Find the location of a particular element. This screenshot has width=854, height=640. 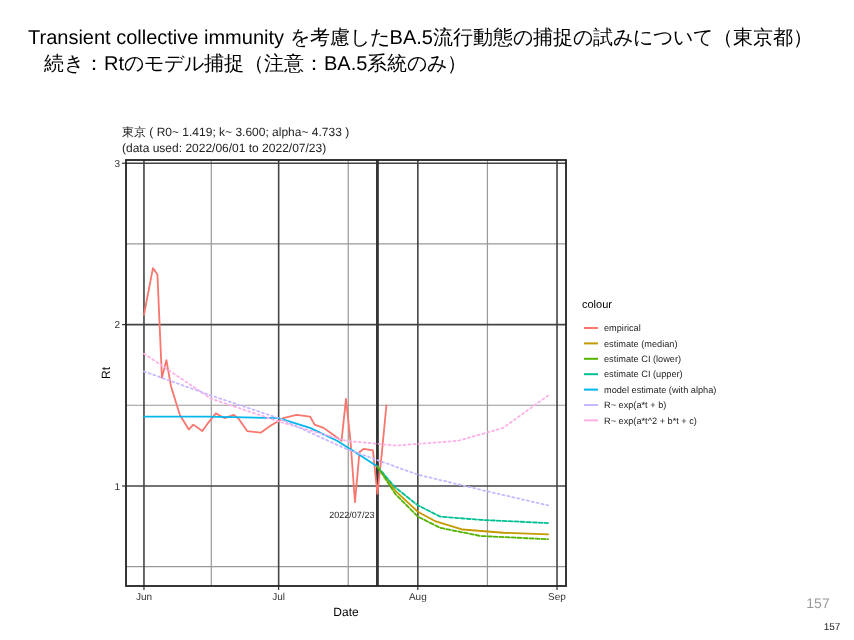

chart-title: Transient collective immunity を考慮したBA.5流行動態の捕捉の試みについて（東京都） is located at coordinates (420, 38).